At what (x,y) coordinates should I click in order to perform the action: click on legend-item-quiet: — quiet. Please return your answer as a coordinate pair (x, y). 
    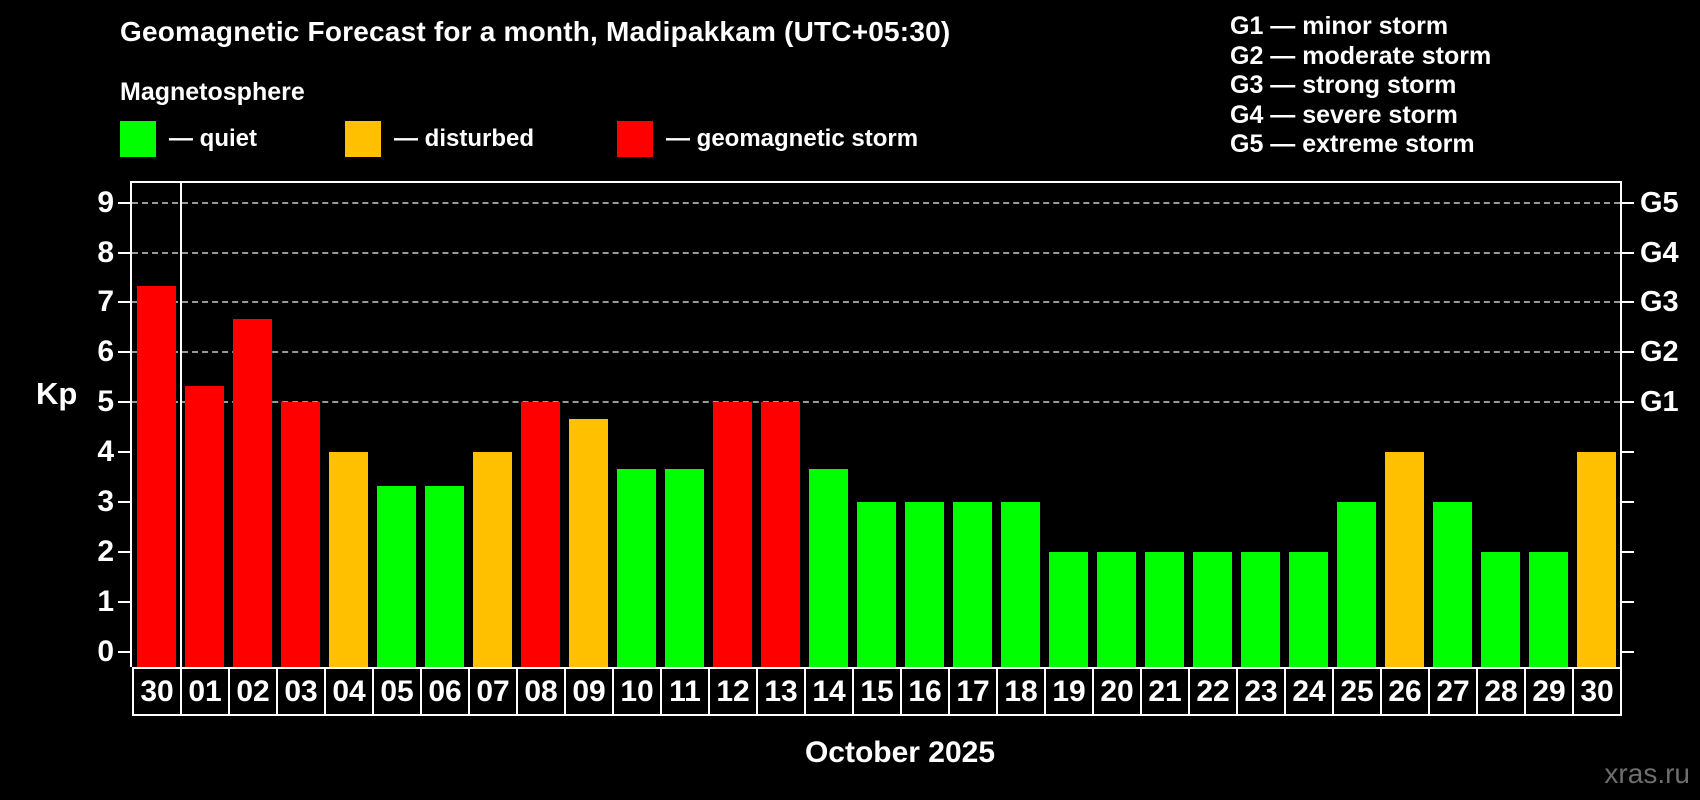
    Looking at the image, I should click on (188, 139).